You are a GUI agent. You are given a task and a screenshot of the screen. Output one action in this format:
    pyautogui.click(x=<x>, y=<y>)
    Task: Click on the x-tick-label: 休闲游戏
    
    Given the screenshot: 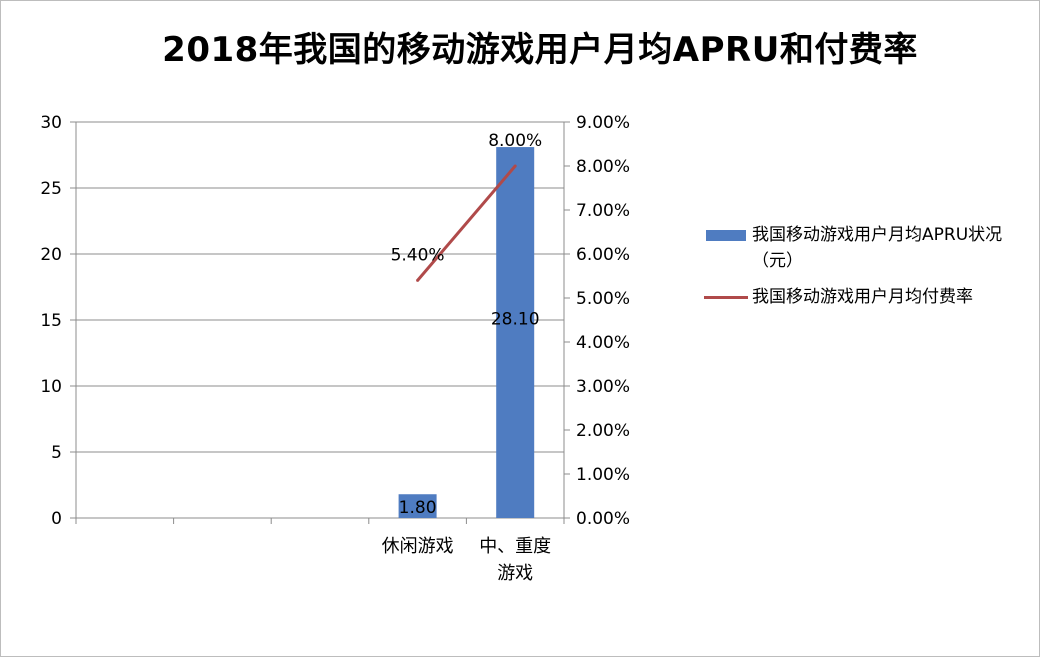 What is the action you would take?
    pyautogui.click(x=418, y=546)
    